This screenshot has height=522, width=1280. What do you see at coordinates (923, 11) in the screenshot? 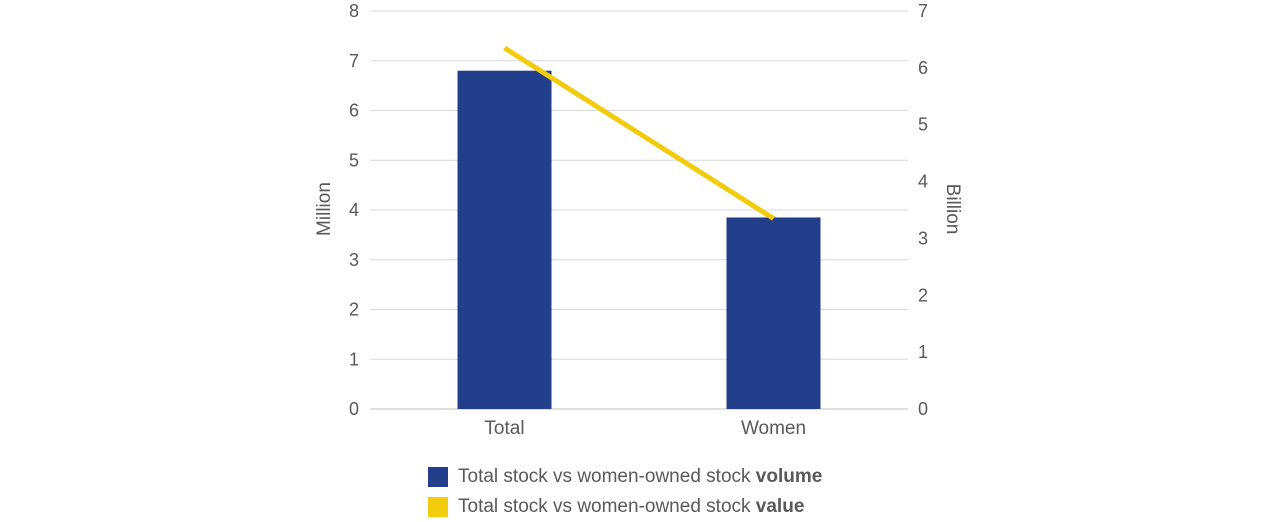
I see `right-tick-label: 7` at bounding box center [923, 11].